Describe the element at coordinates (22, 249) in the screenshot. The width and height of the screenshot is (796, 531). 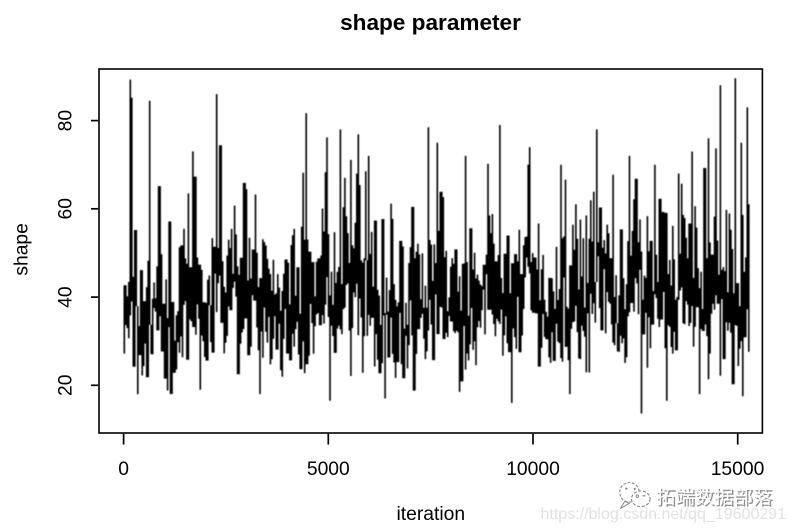
I see `svg-text: shape` at that location.